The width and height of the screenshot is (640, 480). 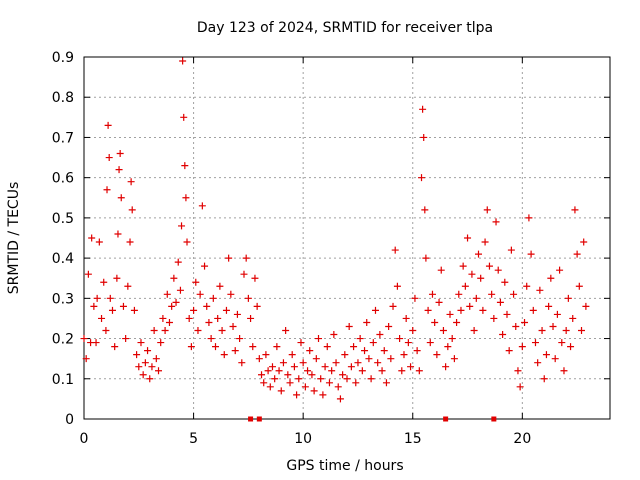 What do you see at coordinates (69, 420) in the screenshot?
I see `y-tick-label: 0` at bounding box center [69, 420].